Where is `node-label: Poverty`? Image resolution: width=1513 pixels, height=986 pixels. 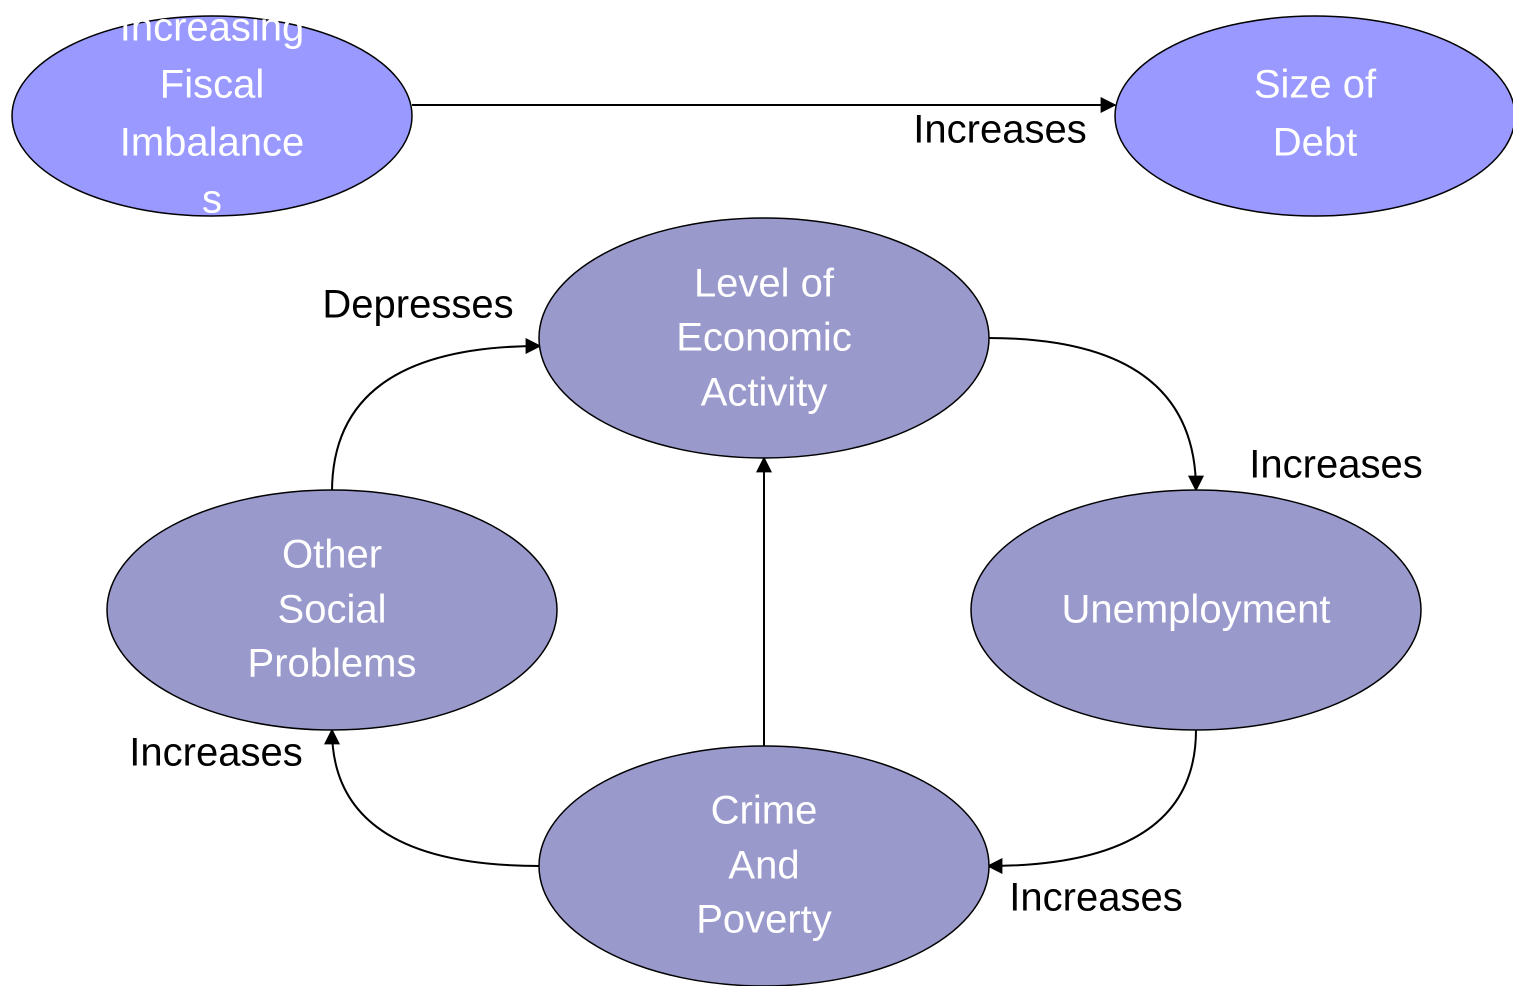 node-label: Poverty is located at coordinates (764, 920).